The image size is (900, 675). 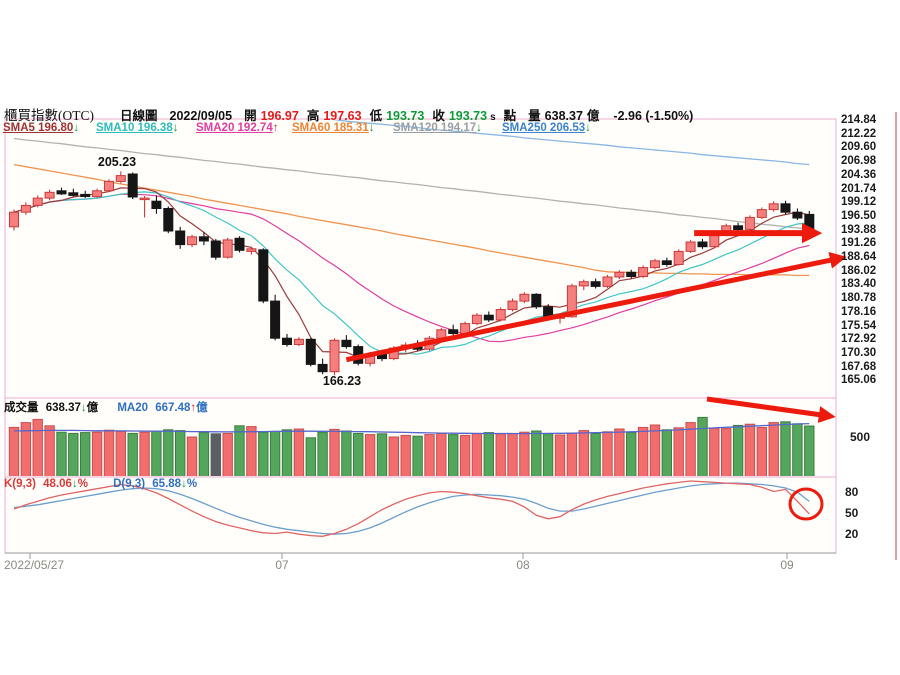 What do you see at coordinates (100, 484) in the screenshot?
I see `kd-pane-legend: K(9,3) 48.06↓% D(9,3) 65.88↓%` at bounding box center [100, 484].